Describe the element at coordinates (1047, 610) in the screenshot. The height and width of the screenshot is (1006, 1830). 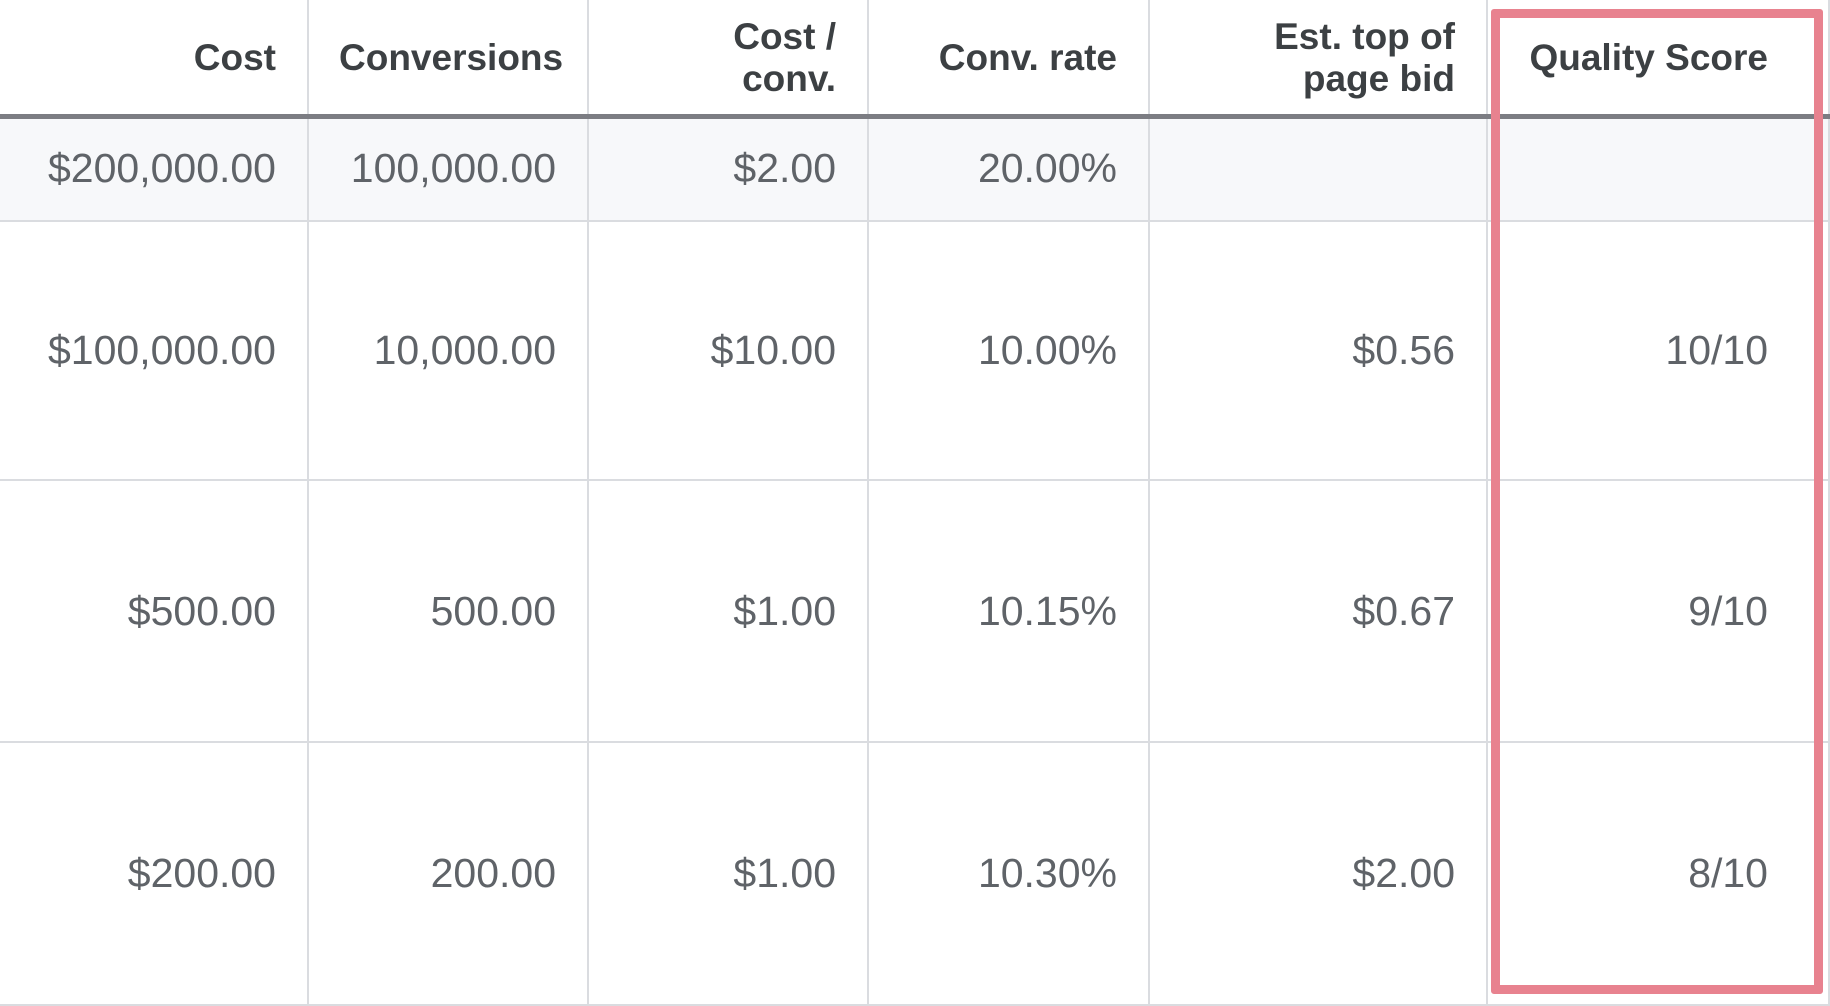
I see `data-cell-text: 10.15%` at that location.